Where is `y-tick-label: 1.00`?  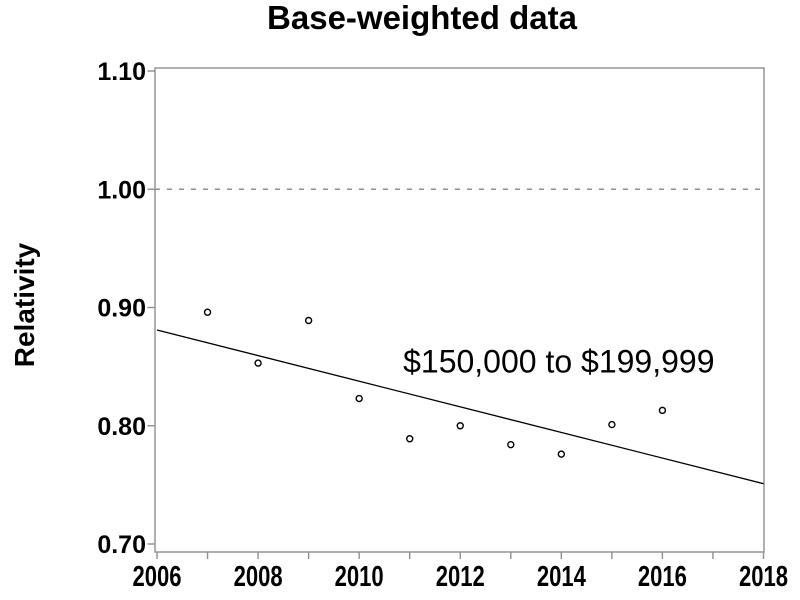 y-tick-label: 1.00 is located at coordinates (121, 190).